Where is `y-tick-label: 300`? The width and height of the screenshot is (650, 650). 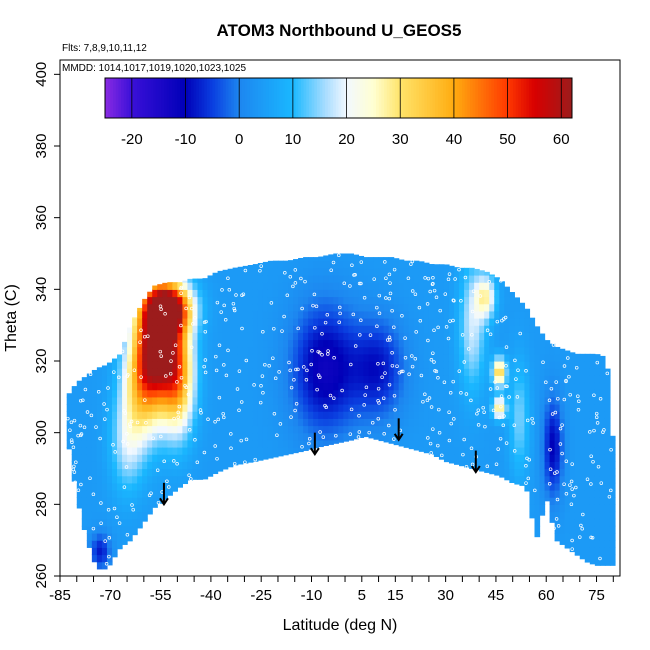
y-tick-label: 300 is located at coordinates (41, 432).